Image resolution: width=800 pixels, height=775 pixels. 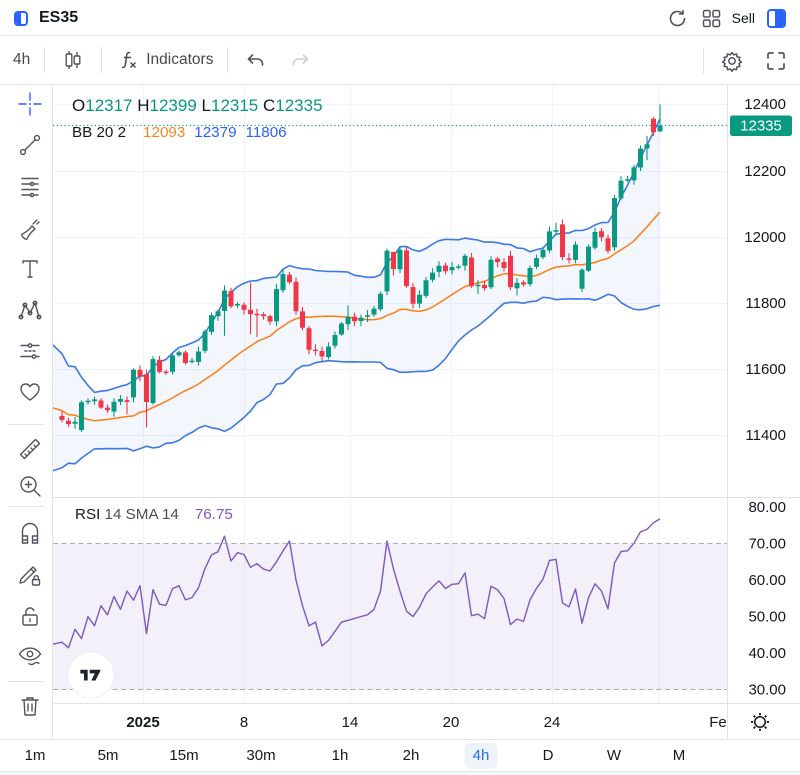 I want to click on svg-text: 11600, so click(x=765, y=369).